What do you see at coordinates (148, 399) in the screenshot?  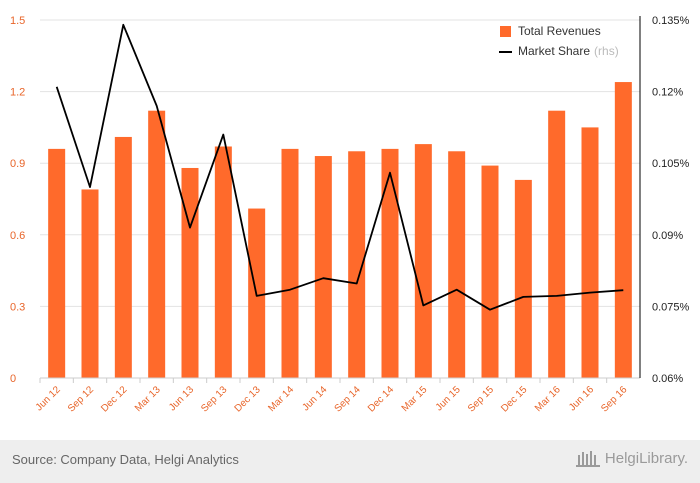 I see `x-tick-label: Mar 13` at bounding box center [148, 399].